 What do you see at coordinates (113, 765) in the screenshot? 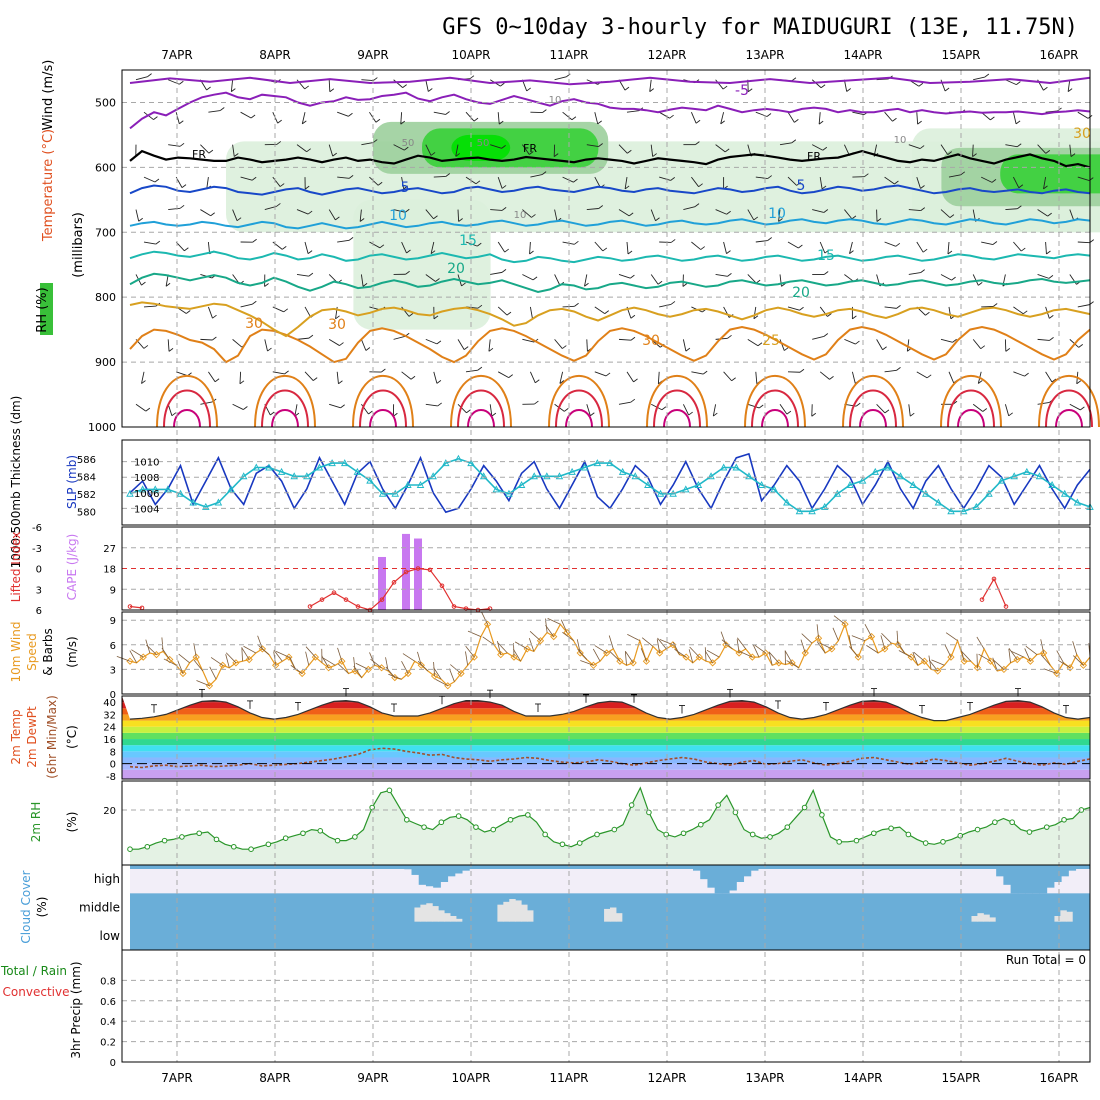
I see `temp-tick-label: 0` at bounding box center [113, 765].